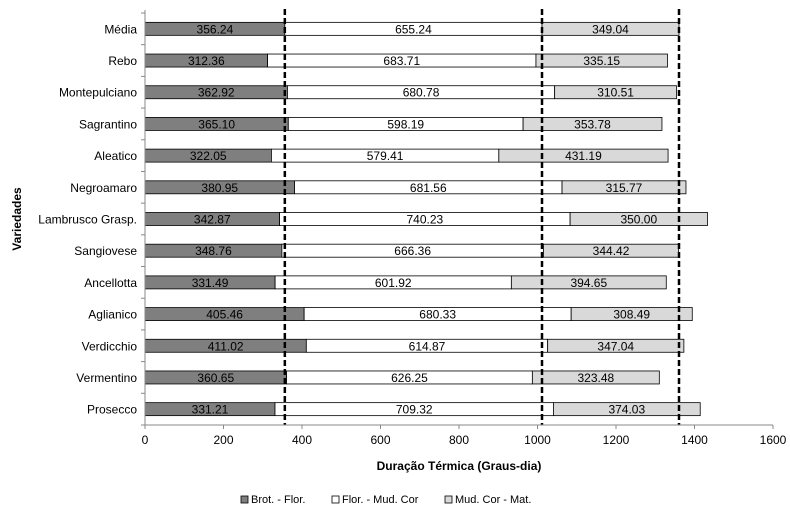 The width and height of the screenshot is (790, 510). What do you see at coordinates (219, 188) in the screenshot?
I see `bar-value-label: 380.95` at bounding box center [219, 188].